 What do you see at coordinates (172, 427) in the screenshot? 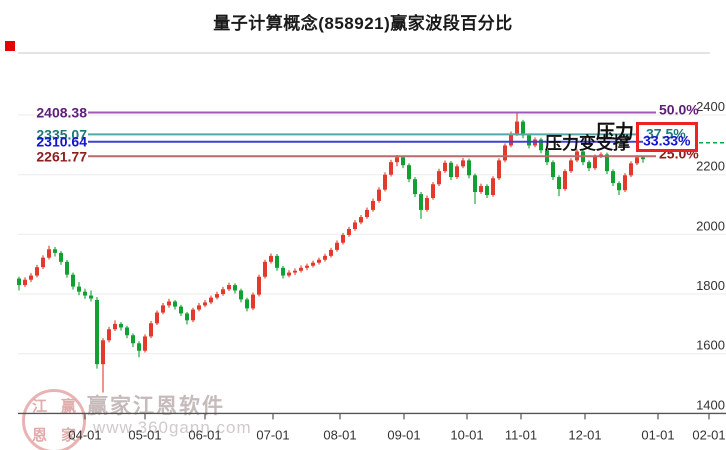
I see `watermark-url: www.360gann.com` at bounding box center [172, 427].